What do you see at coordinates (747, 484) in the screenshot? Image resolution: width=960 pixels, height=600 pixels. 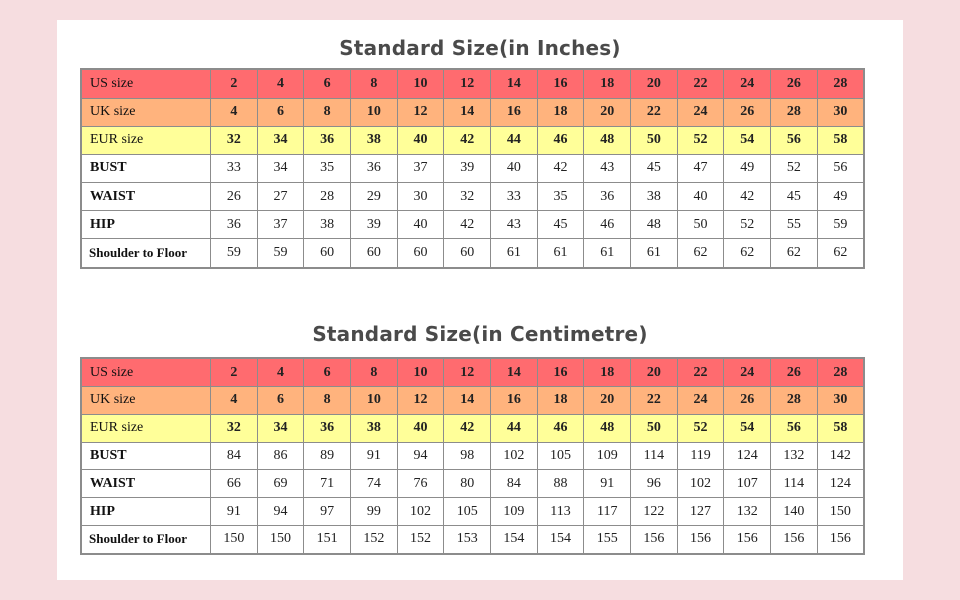 I see `size-cell: 107` at bounding box center [747, 484].